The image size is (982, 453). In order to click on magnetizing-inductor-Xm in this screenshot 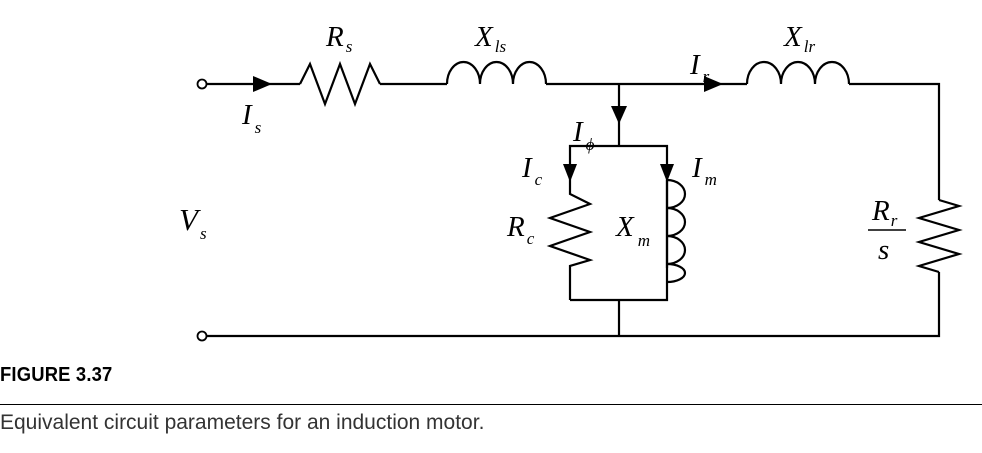, I will do `click(676, 231)`.